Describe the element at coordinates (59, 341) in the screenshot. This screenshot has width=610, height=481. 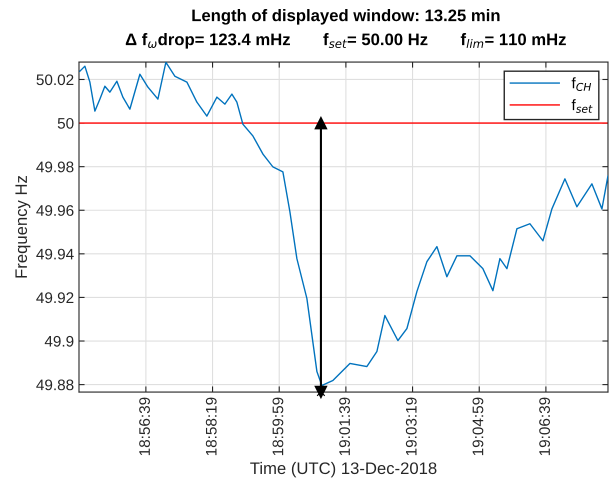
I see `y-tick-label: 49.9` at that location.